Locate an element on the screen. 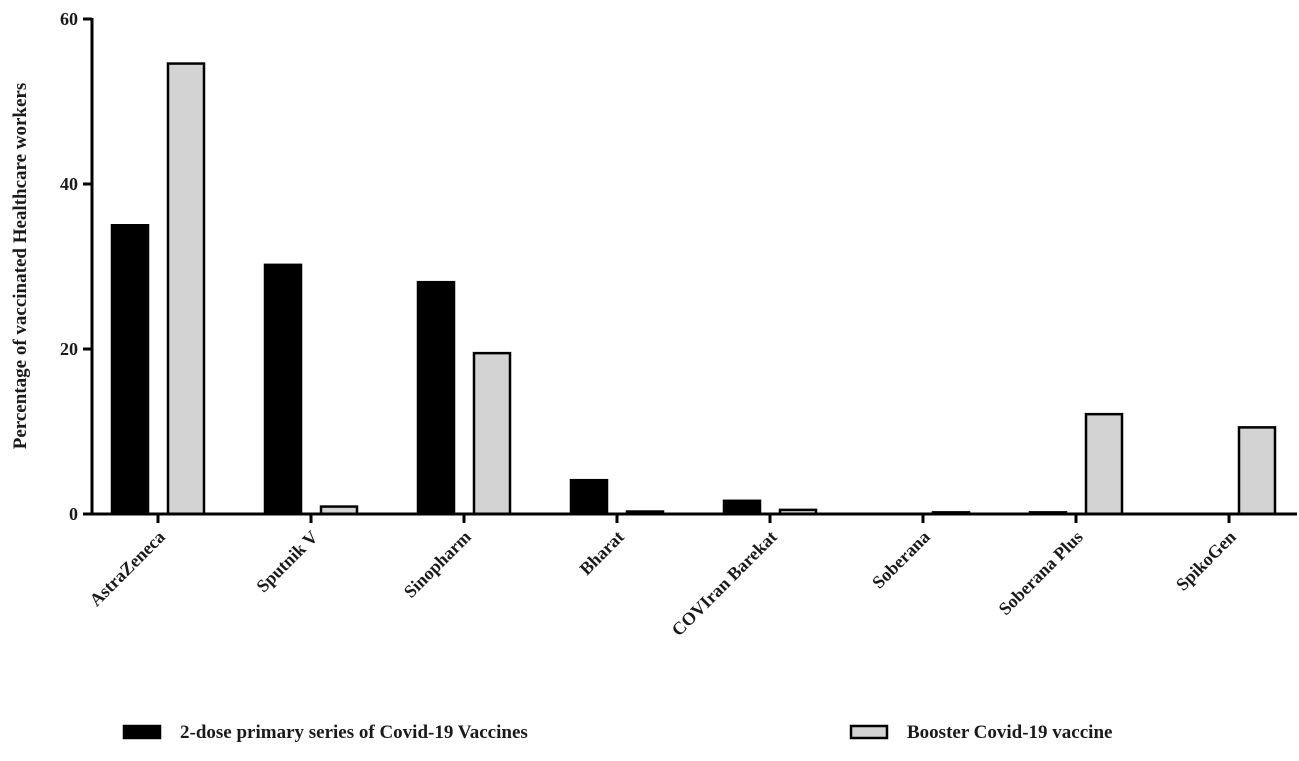  x-tick-label-0: AstraZeneca is located at coordinates (126, 568).